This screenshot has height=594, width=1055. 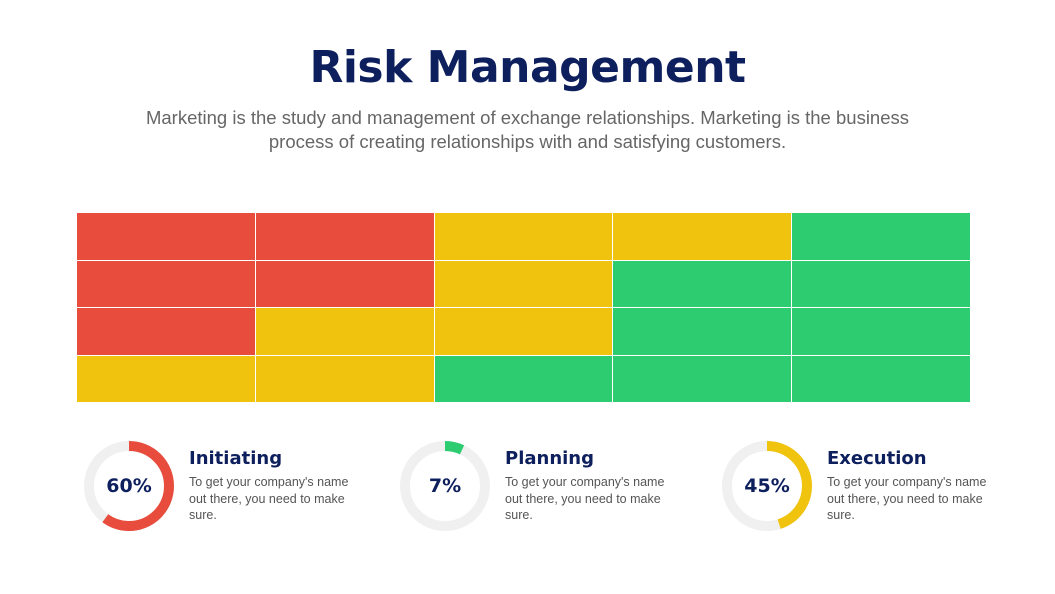 I want to click on page-title: Risk Management, so click(x=527, y=67).